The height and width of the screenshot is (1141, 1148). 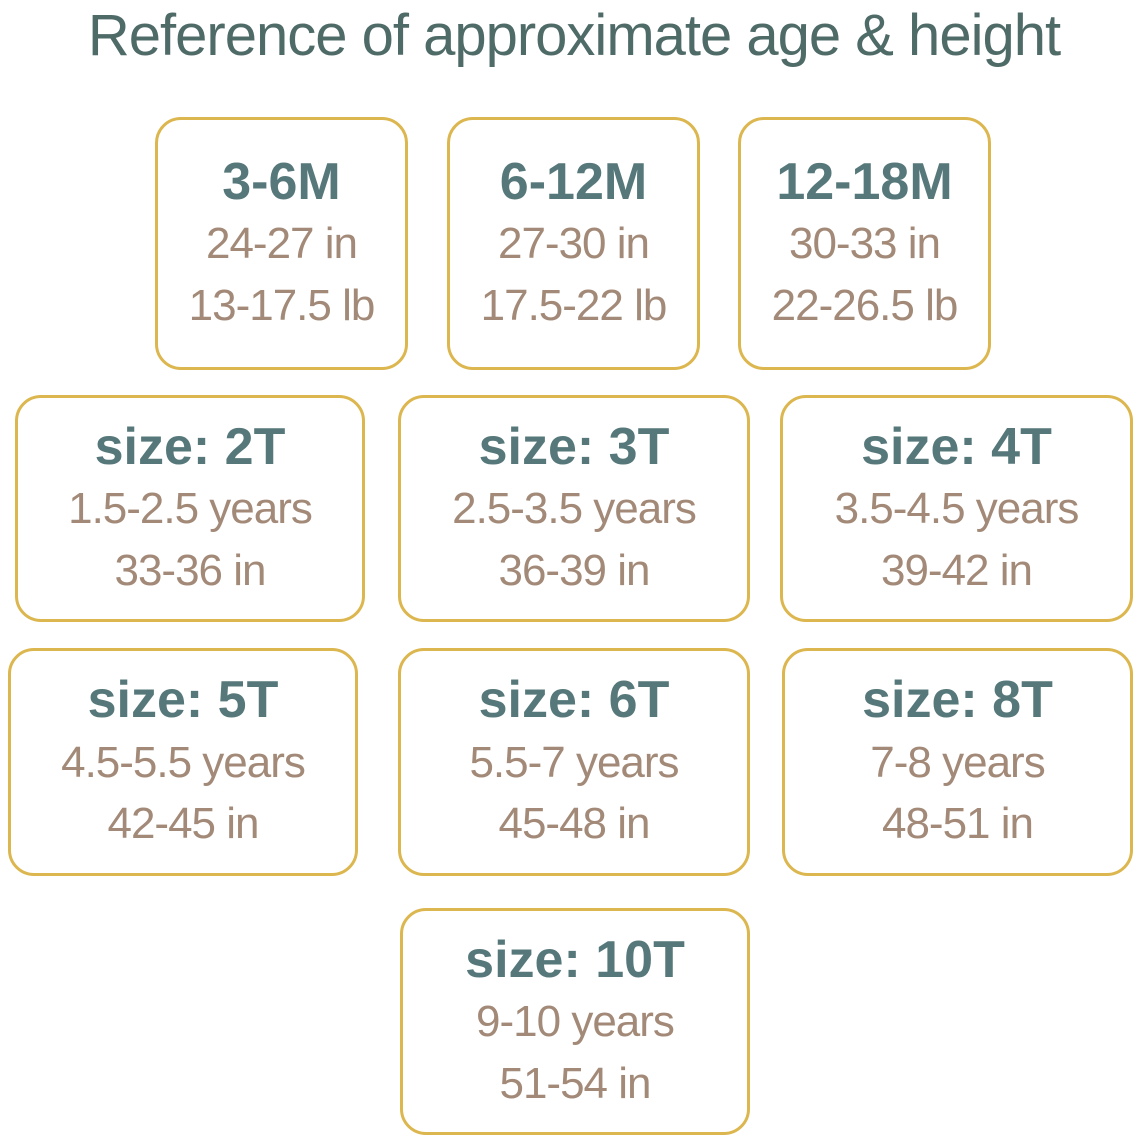 What do you see at coordinates (956, 570) in the screenshot?
I see `size-detail: 39-42 in` at bounding box center [956, 570].